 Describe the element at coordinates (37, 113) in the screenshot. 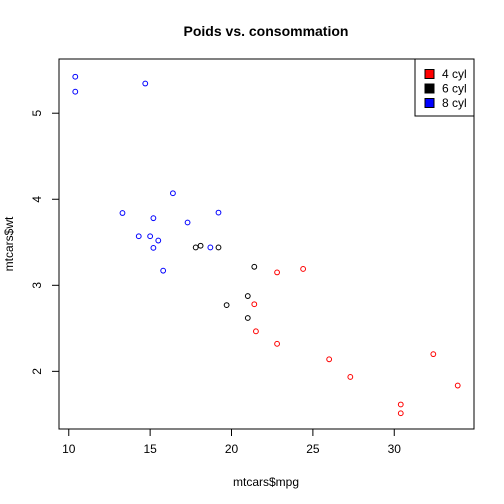

I see `y-tick-label: 5` at that location.